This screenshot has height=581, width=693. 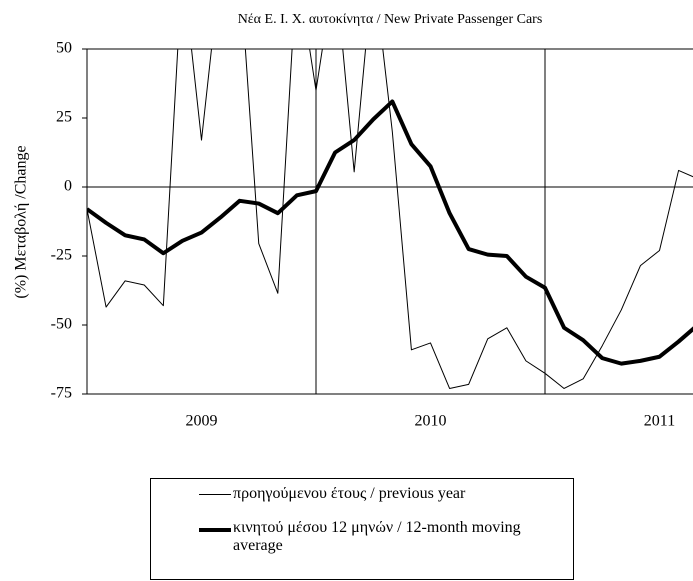 I want to click on legend-entry: προηγούμενου έτους / previous year, so click(x=362, y=494).